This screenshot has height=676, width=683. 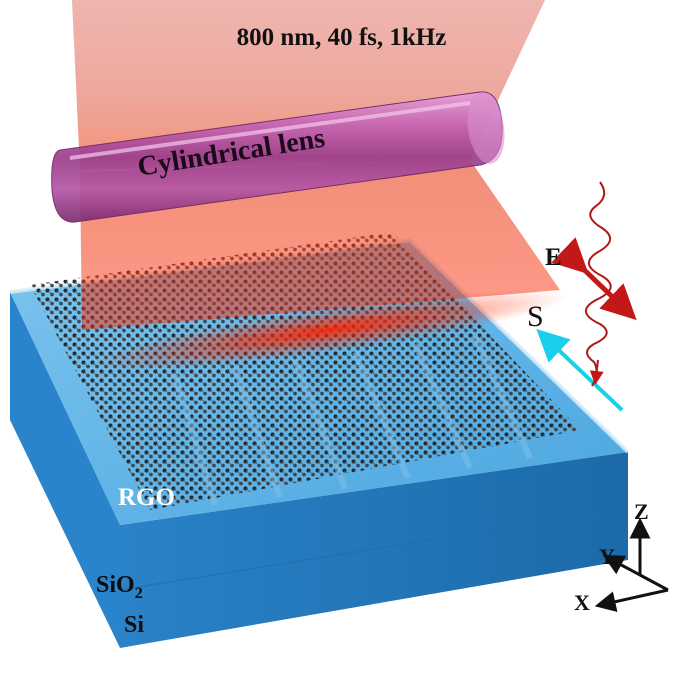 I want to click on laser-parameters-label: 800 nm, 40 fs, 1kHz, so click(x=341, y=37).